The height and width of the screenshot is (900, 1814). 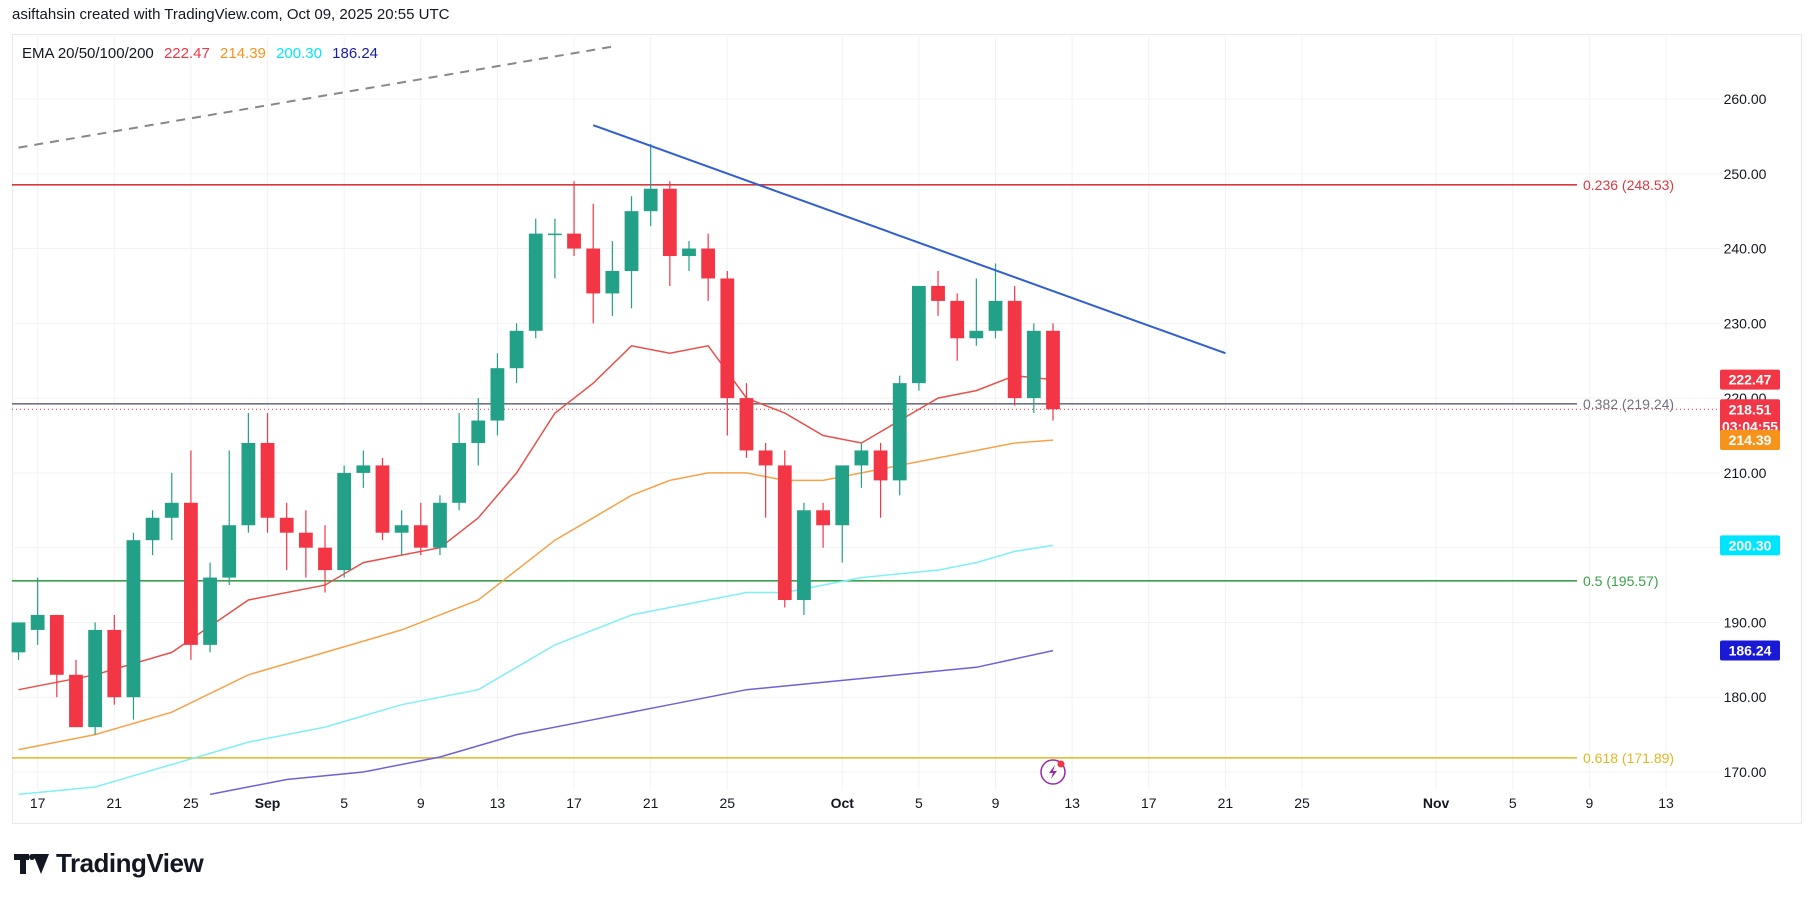 I want to click on tradingview-logo: TradingView, so click(x=109, y=863).